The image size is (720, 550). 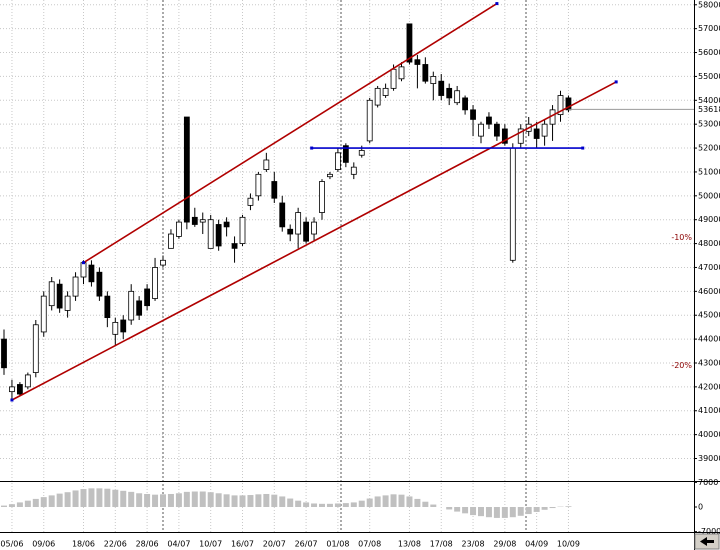 What do you see at coordinates (708, 482) in the screenshot?
I see `y2-tick-label: 7000` at bounding box center [708, 482].